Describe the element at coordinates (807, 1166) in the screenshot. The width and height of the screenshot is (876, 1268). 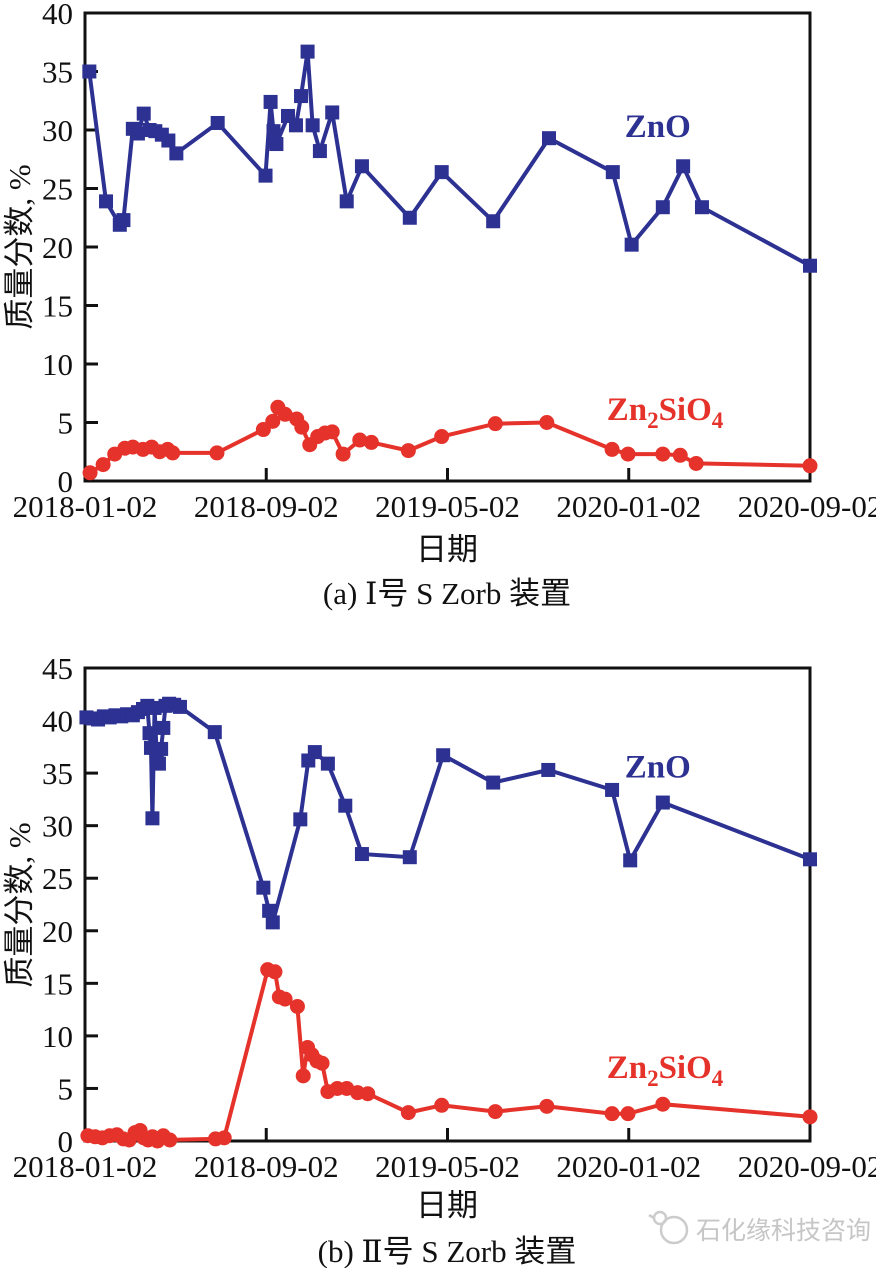
I see `x-tick-label: 2020-09-02` at that location.